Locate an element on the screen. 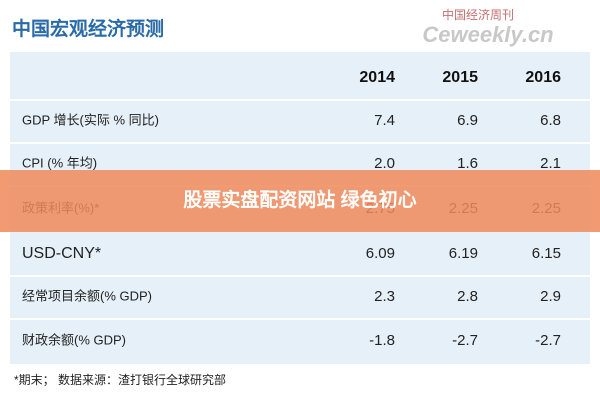 Image resolution: width=600 pixels, height=405 pixels. column-header: 2014 is located at coordinates (377, 77).